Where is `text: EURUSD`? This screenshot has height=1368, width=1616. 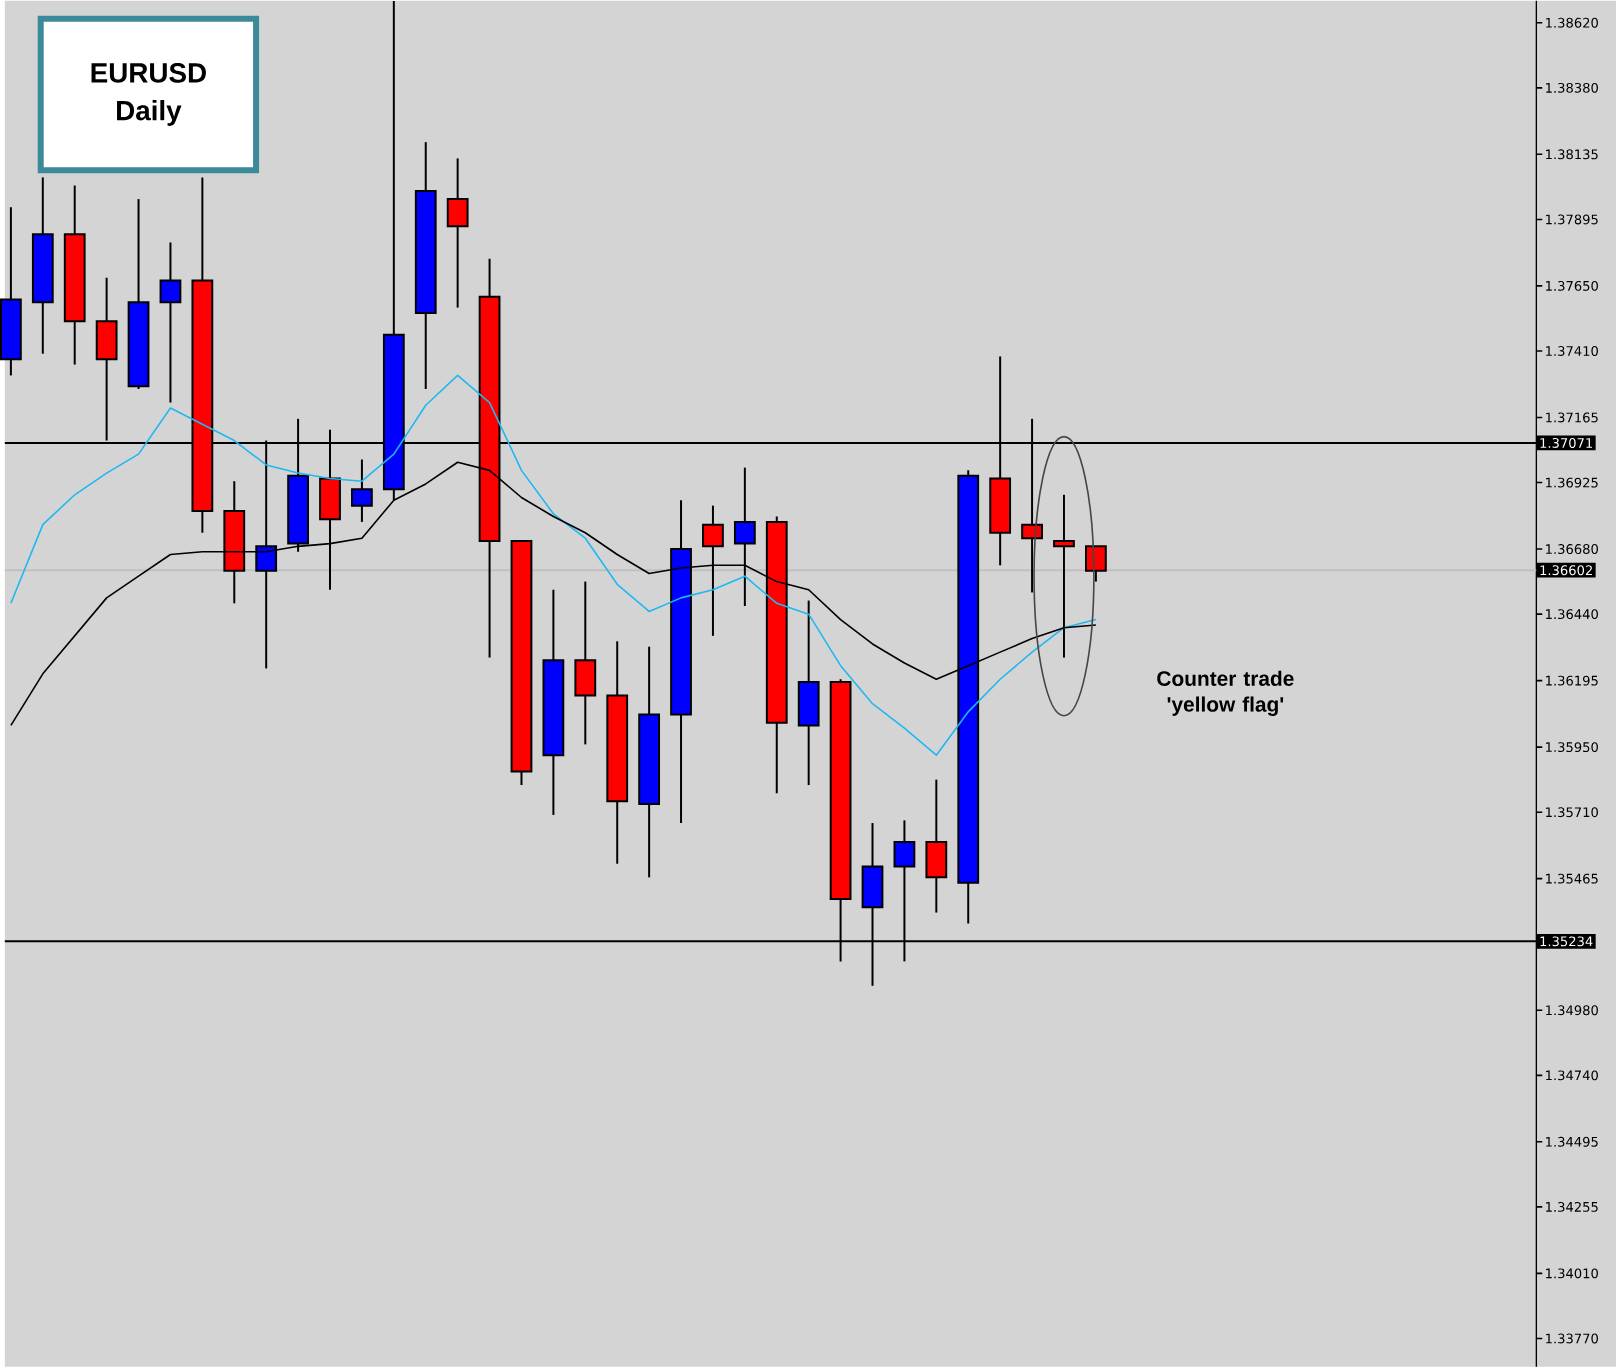
text: EURUSD is located at coordinates (148, 73).